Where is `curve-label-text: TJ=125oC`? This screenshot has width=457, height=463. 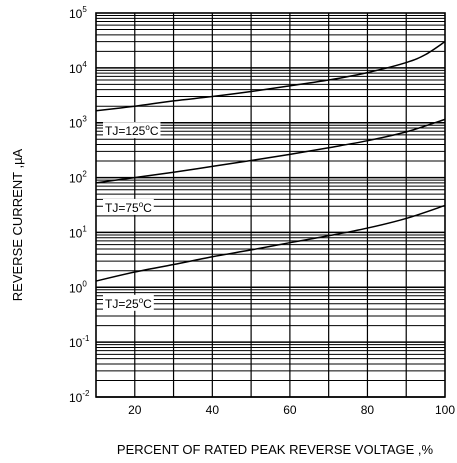 curve-label-text: TJ=125oC is located at coordinates (132, 130).